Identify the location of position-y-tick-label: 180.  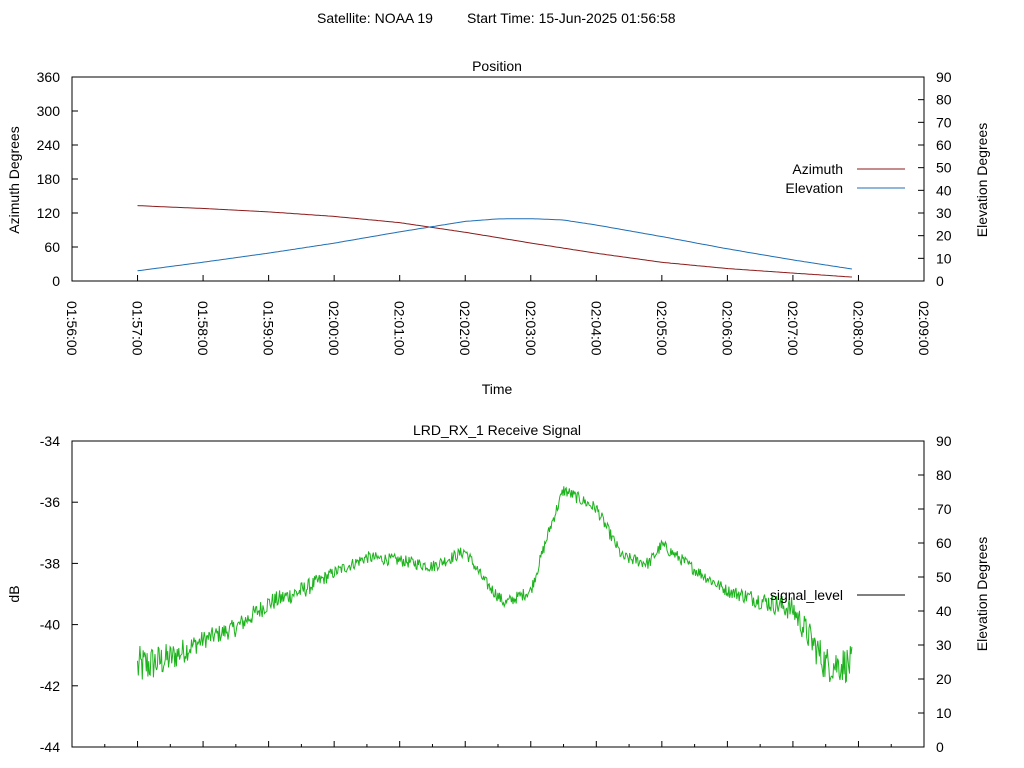
(49, 179).